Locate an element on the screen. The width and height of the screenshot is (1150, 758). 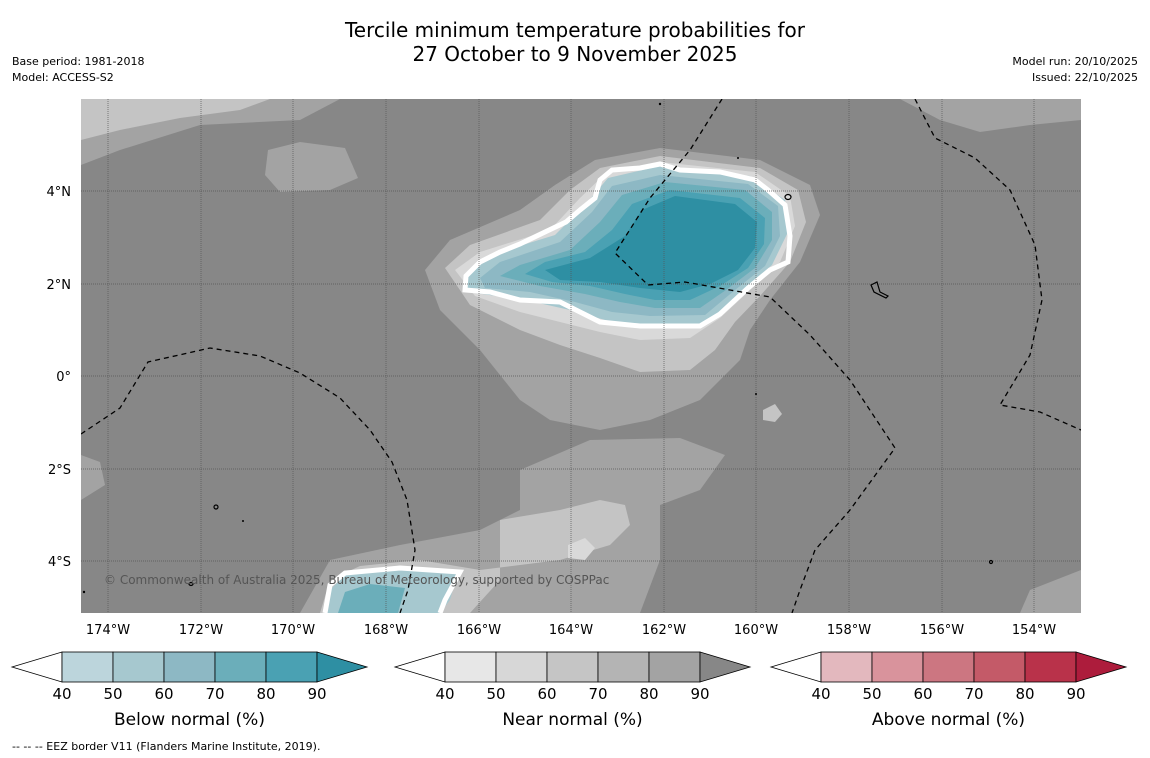
base-period-text: Base period: 1981-2018 is located at coordinates (78, 61).